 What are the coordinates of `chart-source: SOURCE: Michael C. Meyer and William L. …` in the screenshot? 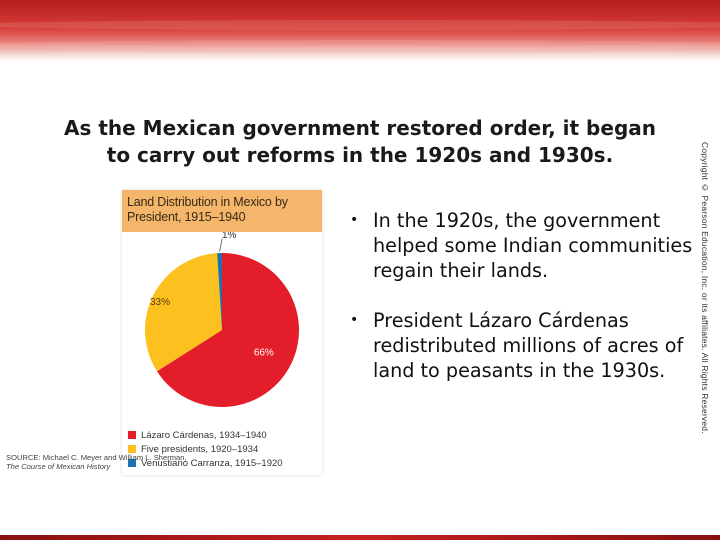 It's located at (96, 462).